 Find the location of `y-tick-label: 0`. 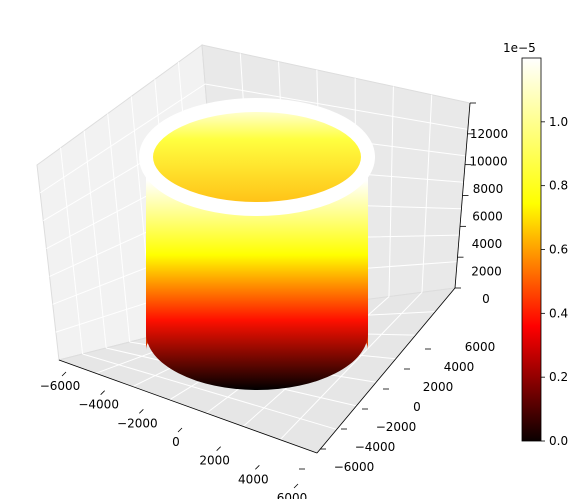

y-tick-label: 0 is located at coordinates (417, 407).